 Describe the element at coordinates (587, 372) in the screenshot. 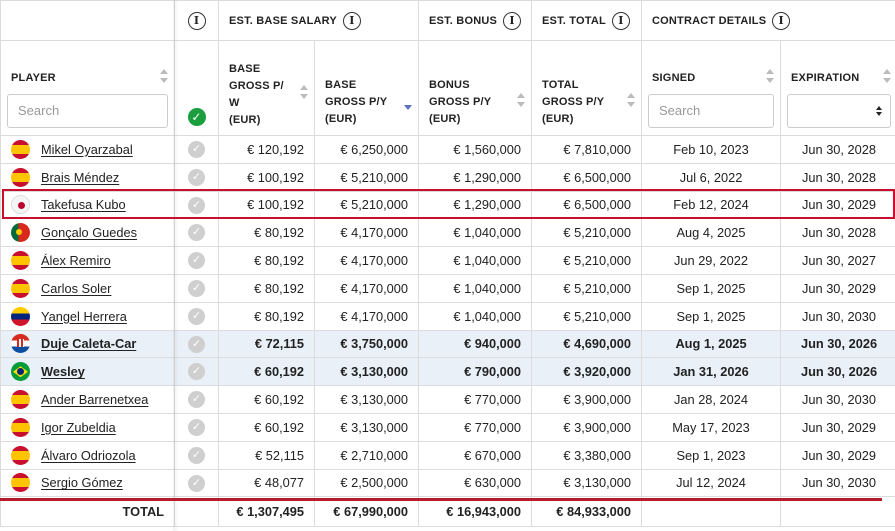

I see `total-cell: € 3,920,000` at that location.